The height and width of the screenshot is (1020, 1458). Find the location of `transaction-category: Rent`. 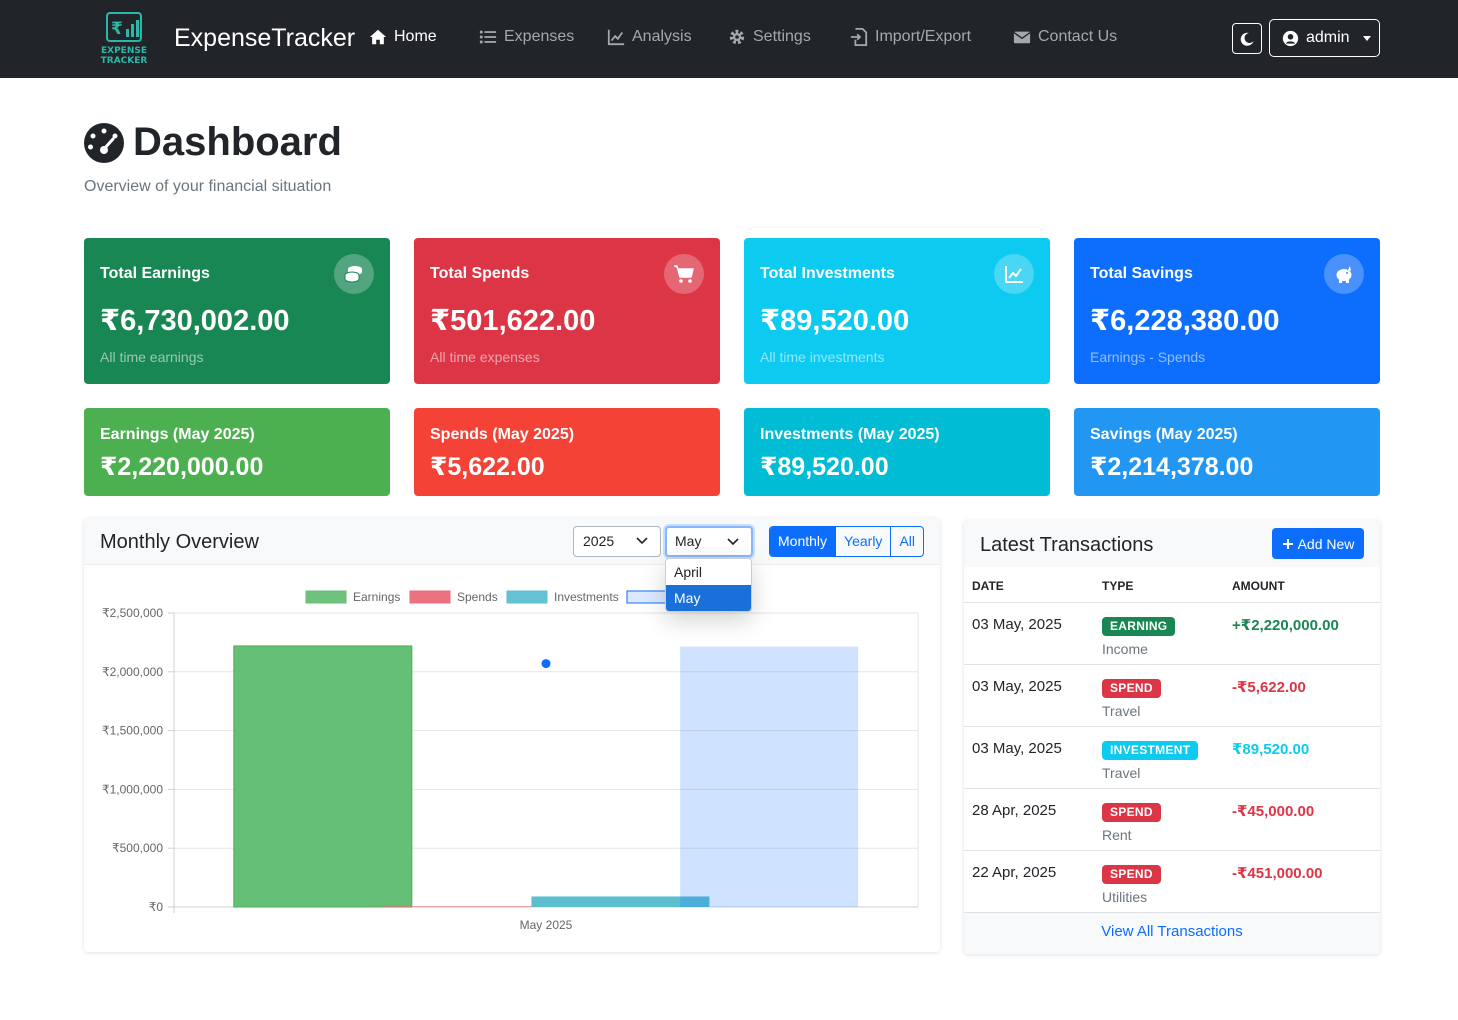

transaction-category: Rent is located at coordinates (1117, 835).